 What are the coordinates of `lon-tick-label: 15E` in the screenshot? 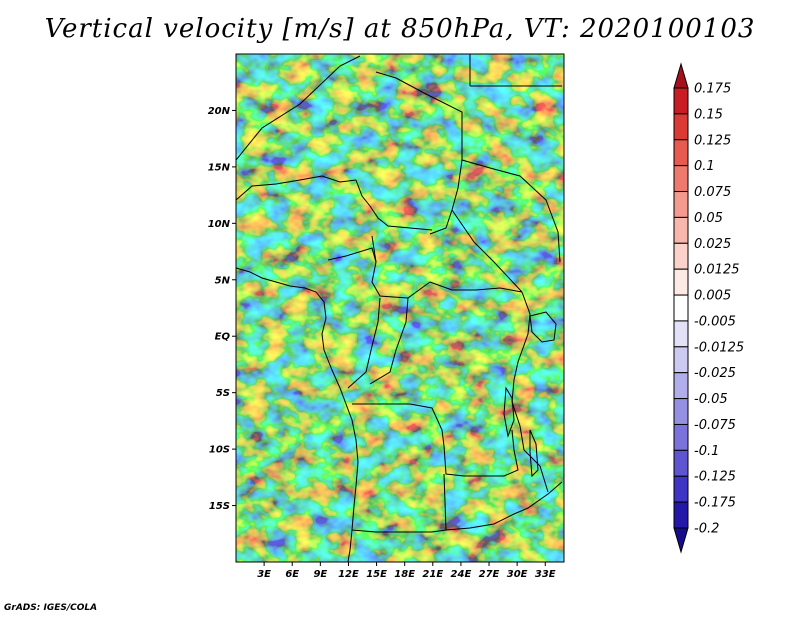 It's located at (376, 574).